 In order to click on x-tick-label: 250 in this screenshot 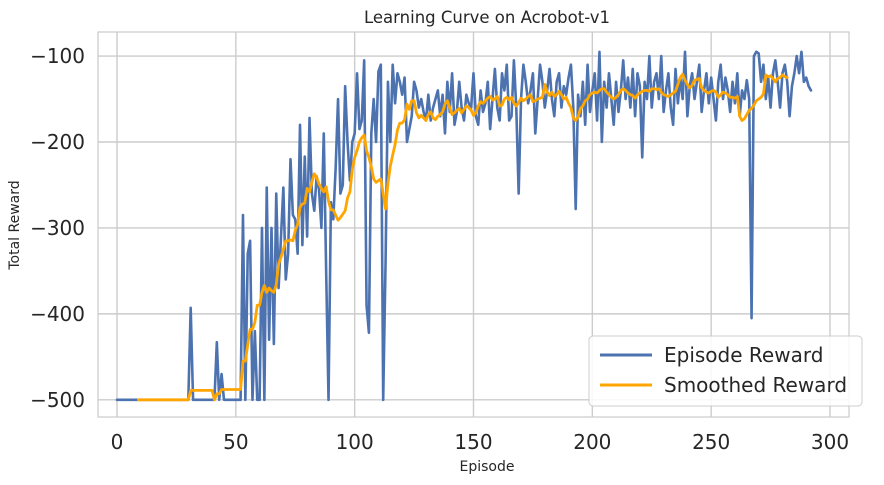, I will do `click(711, 442)`.